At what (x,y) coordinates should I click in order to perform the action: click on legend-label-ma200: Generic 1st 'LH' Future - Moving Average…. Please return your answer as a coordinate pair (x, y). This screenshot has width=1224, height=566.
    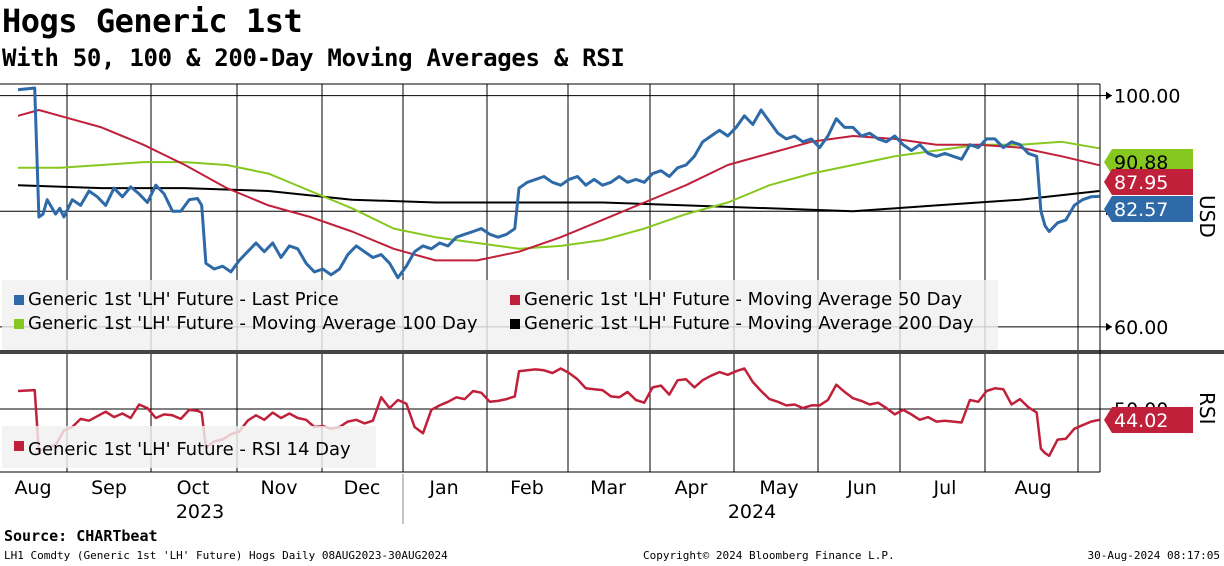
    Looking at the image, I should click on (749, 323).